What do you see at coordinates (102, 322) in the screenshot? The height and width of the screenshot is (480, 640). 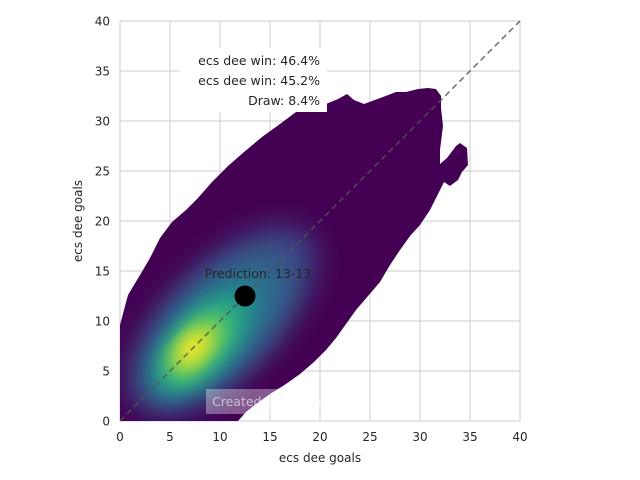 I see `y-tick-label: 10` at bounding box center [102, 322].